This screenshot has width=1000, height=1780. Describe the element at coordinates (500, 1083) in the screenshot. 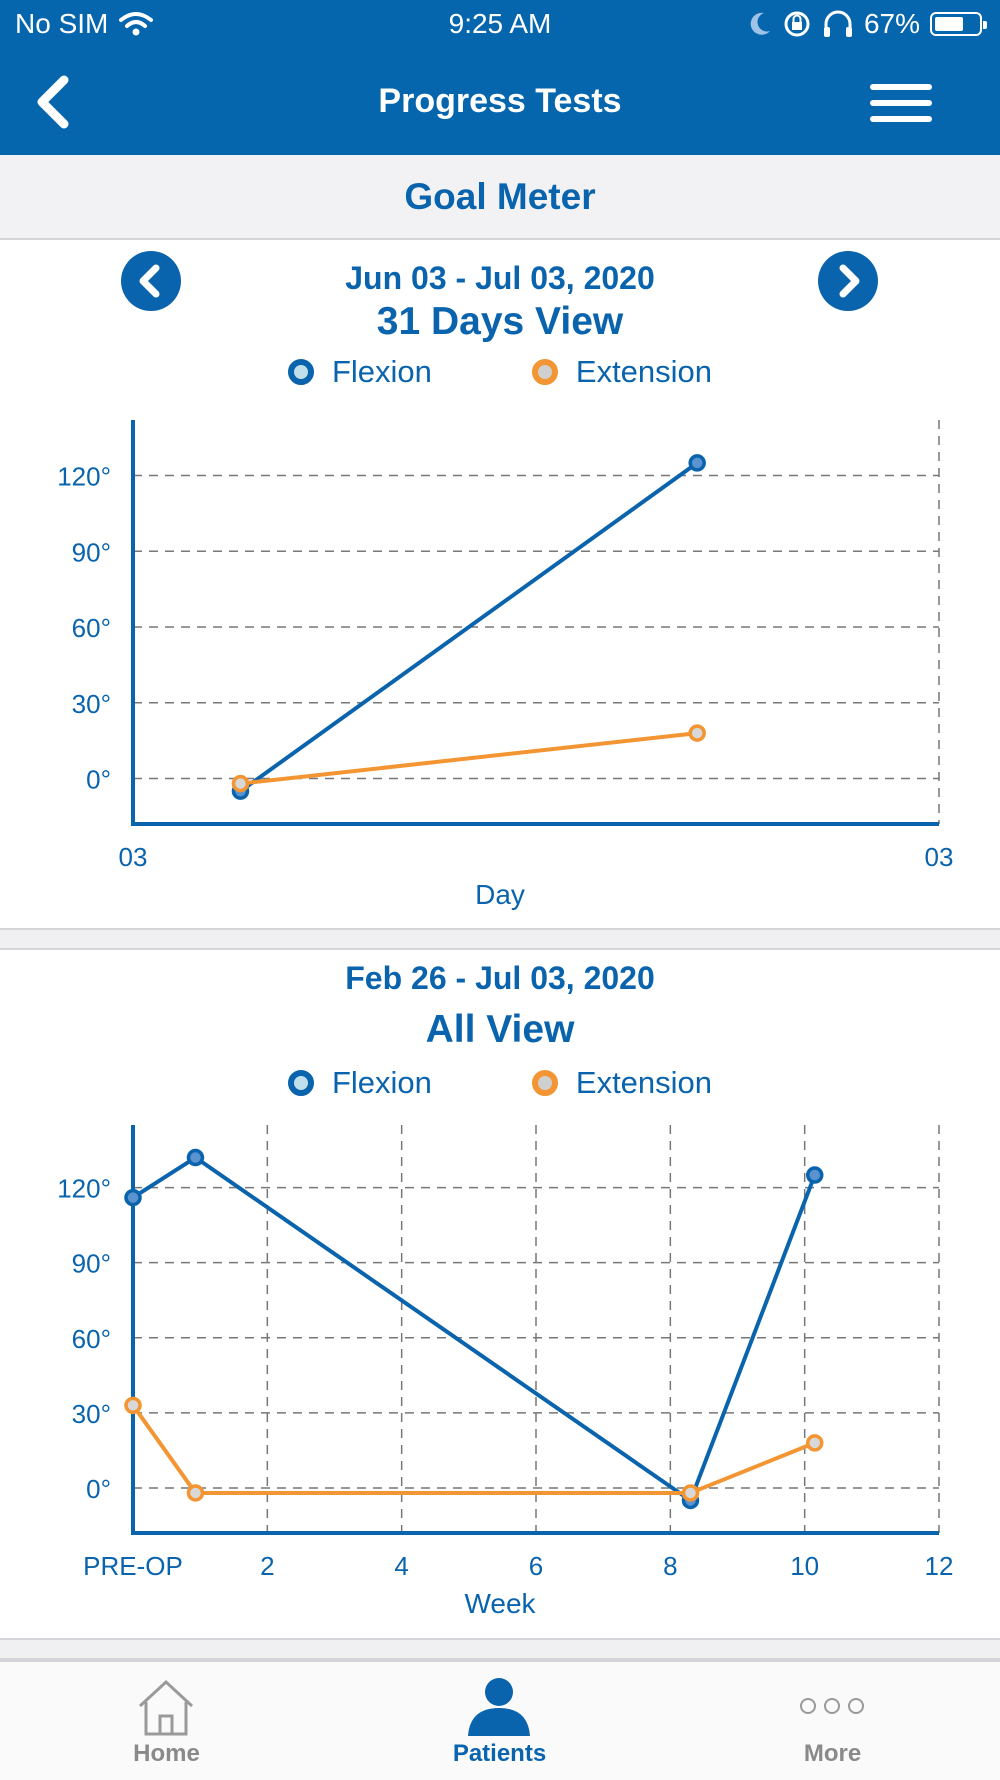

I see `chart2-legend: Flexion Extension` at that location.